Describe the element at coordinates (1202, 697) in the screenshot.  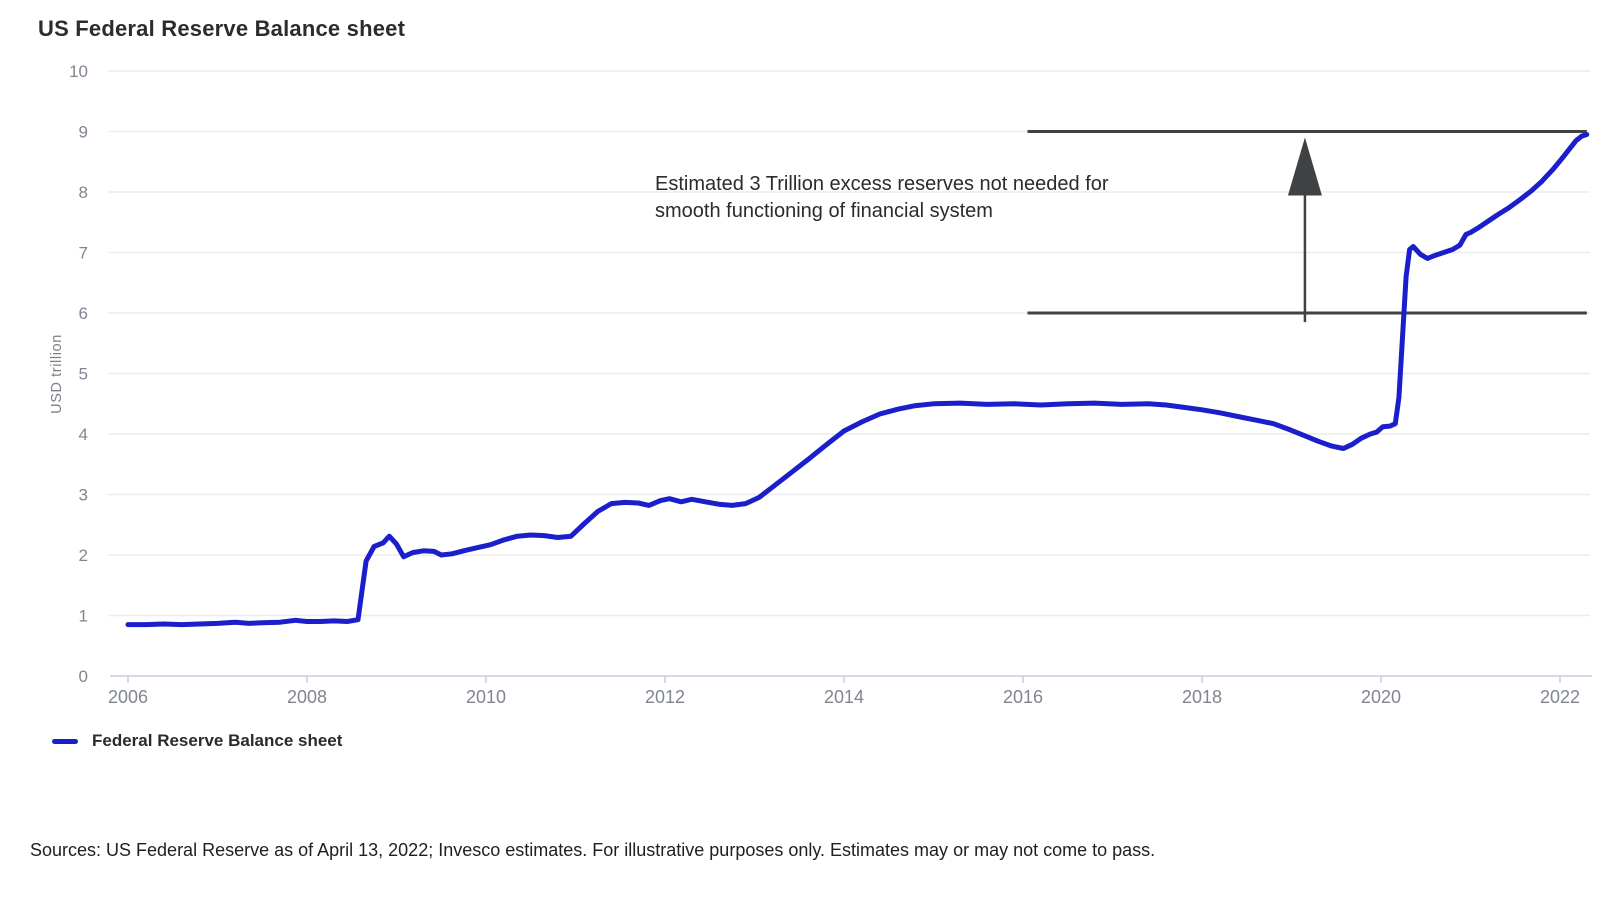
I see `x-tick-label: 2018` at that location.